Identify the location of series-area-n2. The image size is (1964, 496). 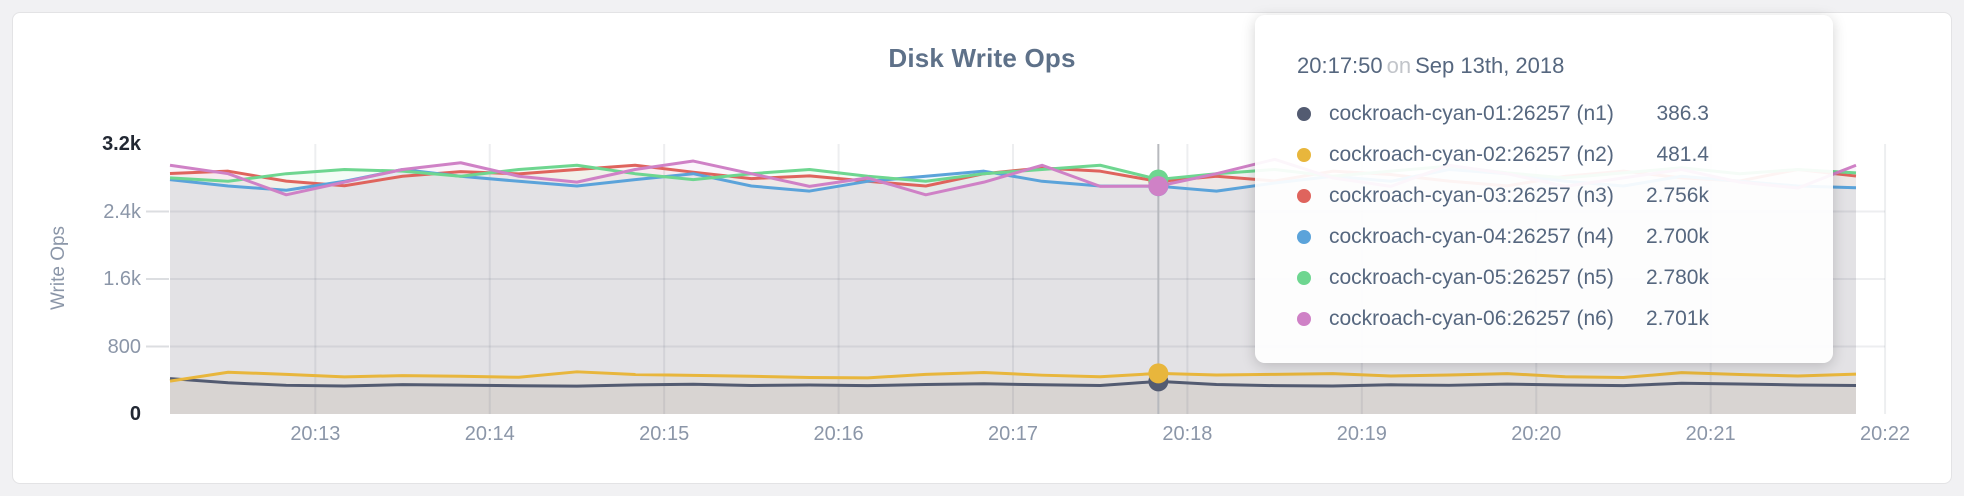
(1013, 392).